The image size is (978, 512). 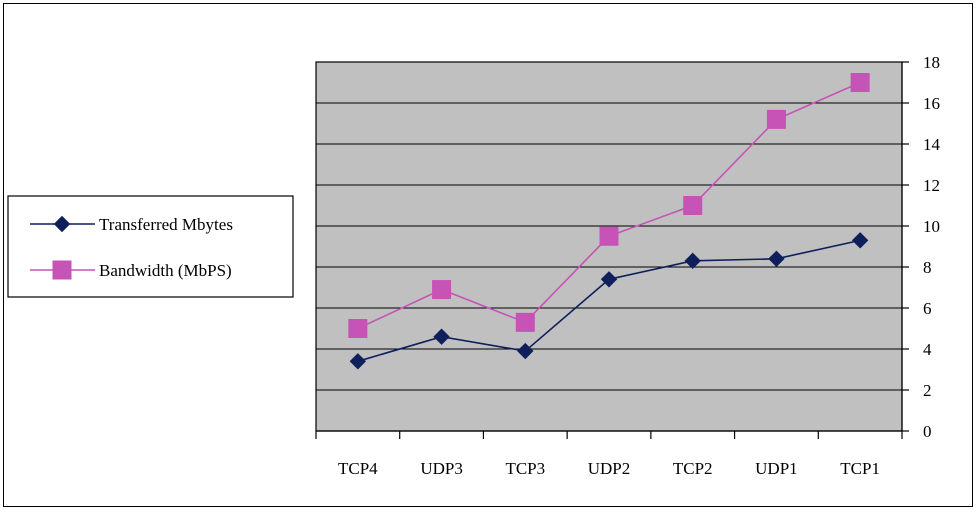 What do you see at coordinates (927, 390) in the screenshot?
I see `y-tick-label: 2` at bounding box center [927, 390].